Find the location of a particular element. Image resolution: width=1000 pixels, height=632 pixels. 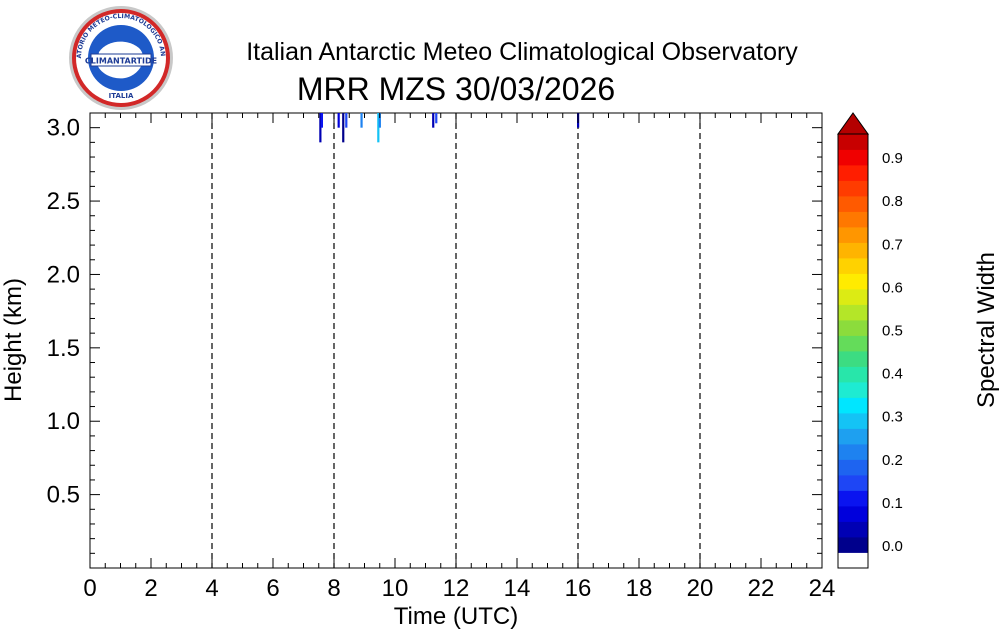

colorbar-tick-label: 0.0 is located at coordinates (892, 546).